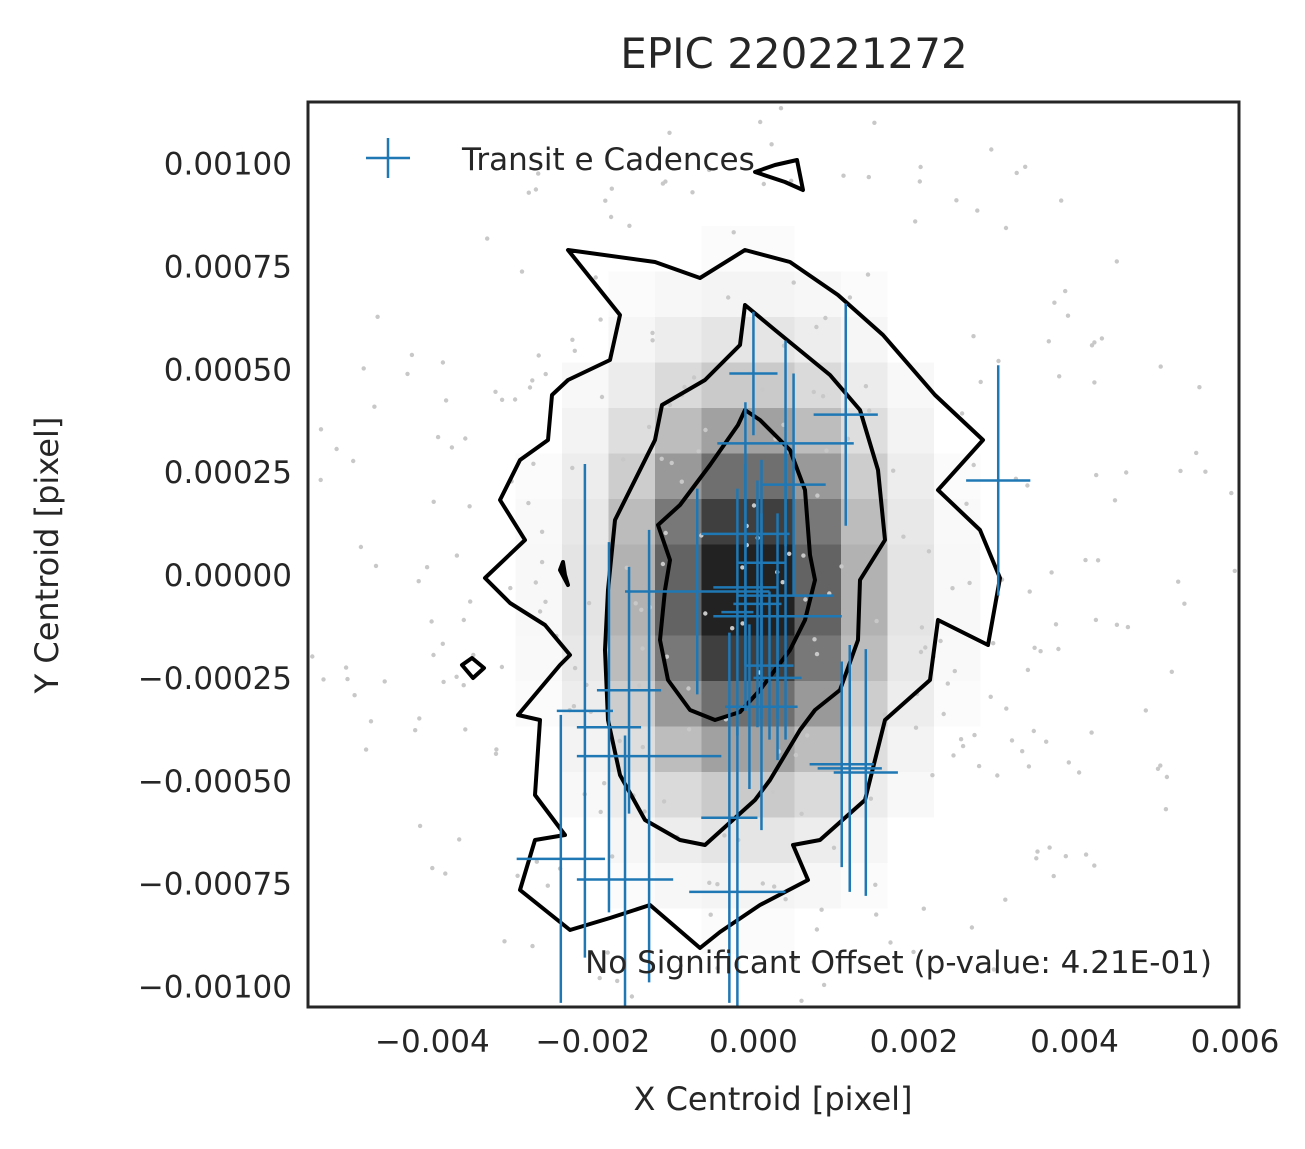 The height and width of the screenshot is (1149, 1305). Describe the element at coordinates (228, 165) in the screenshot. I see `y-tick-label: 0.00100` at that location.